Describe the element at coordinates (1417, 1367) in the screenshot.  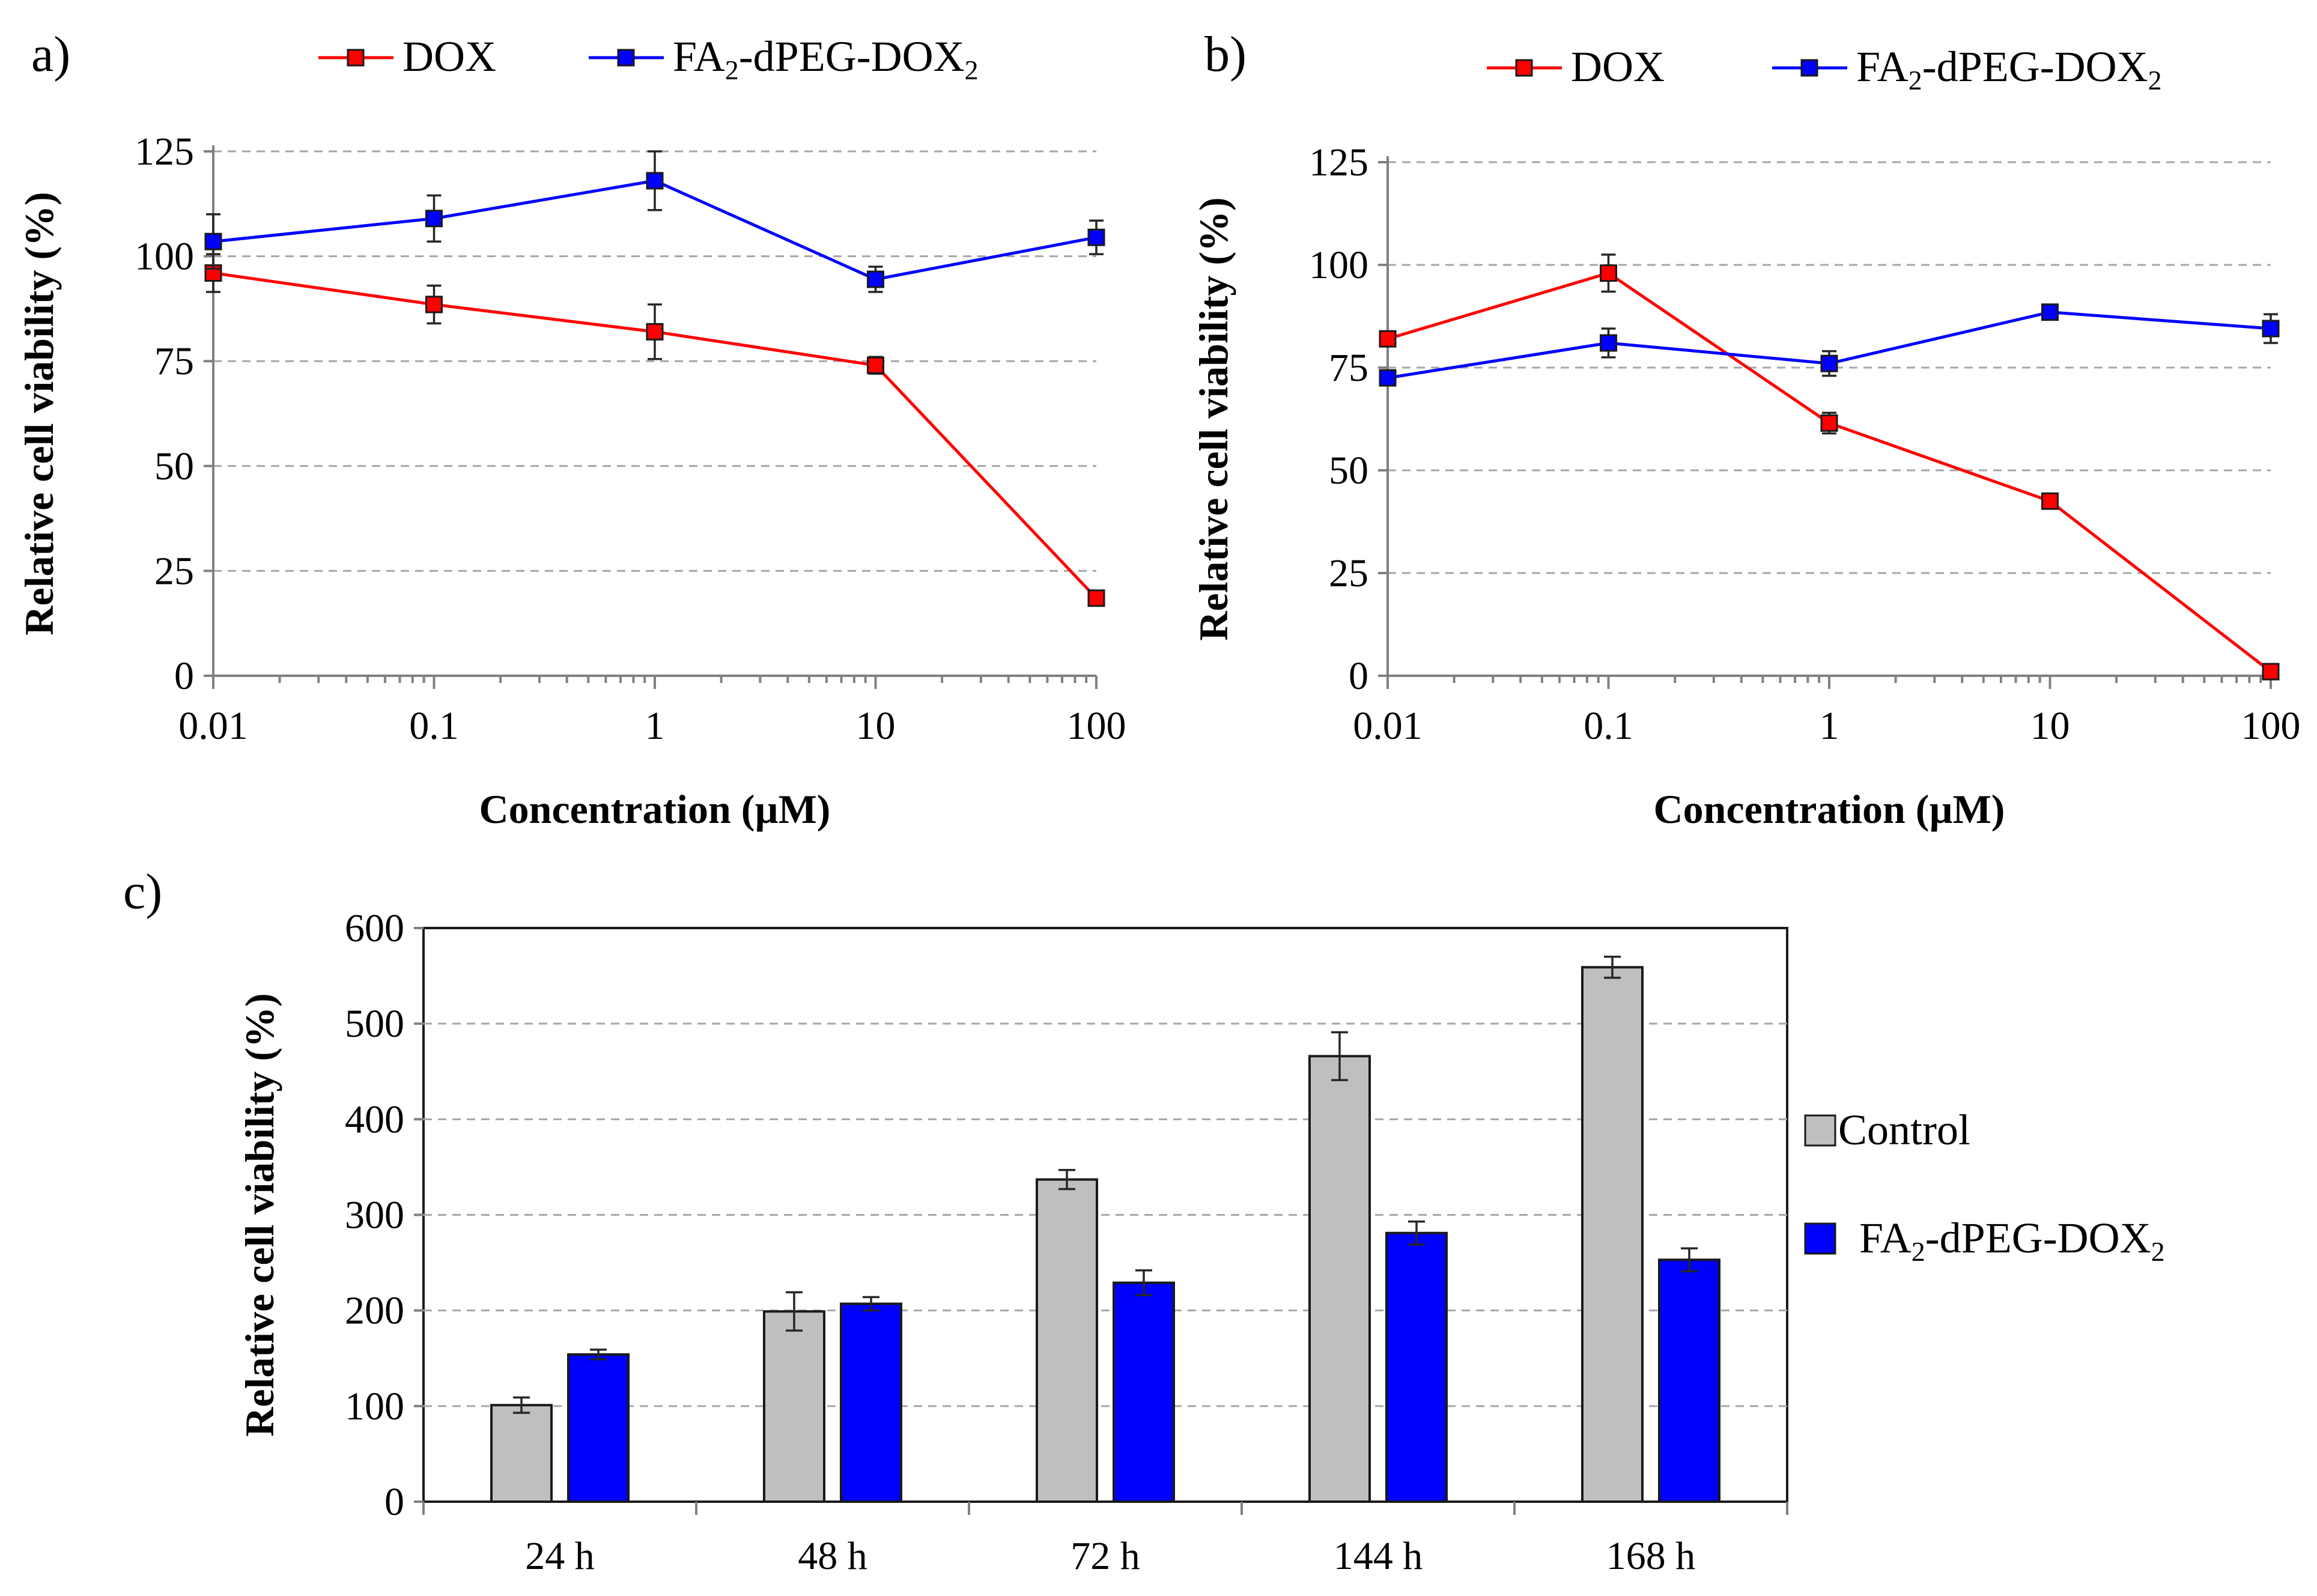
I see `bar-fa2-dpeg-dox2-144-h` at that location.